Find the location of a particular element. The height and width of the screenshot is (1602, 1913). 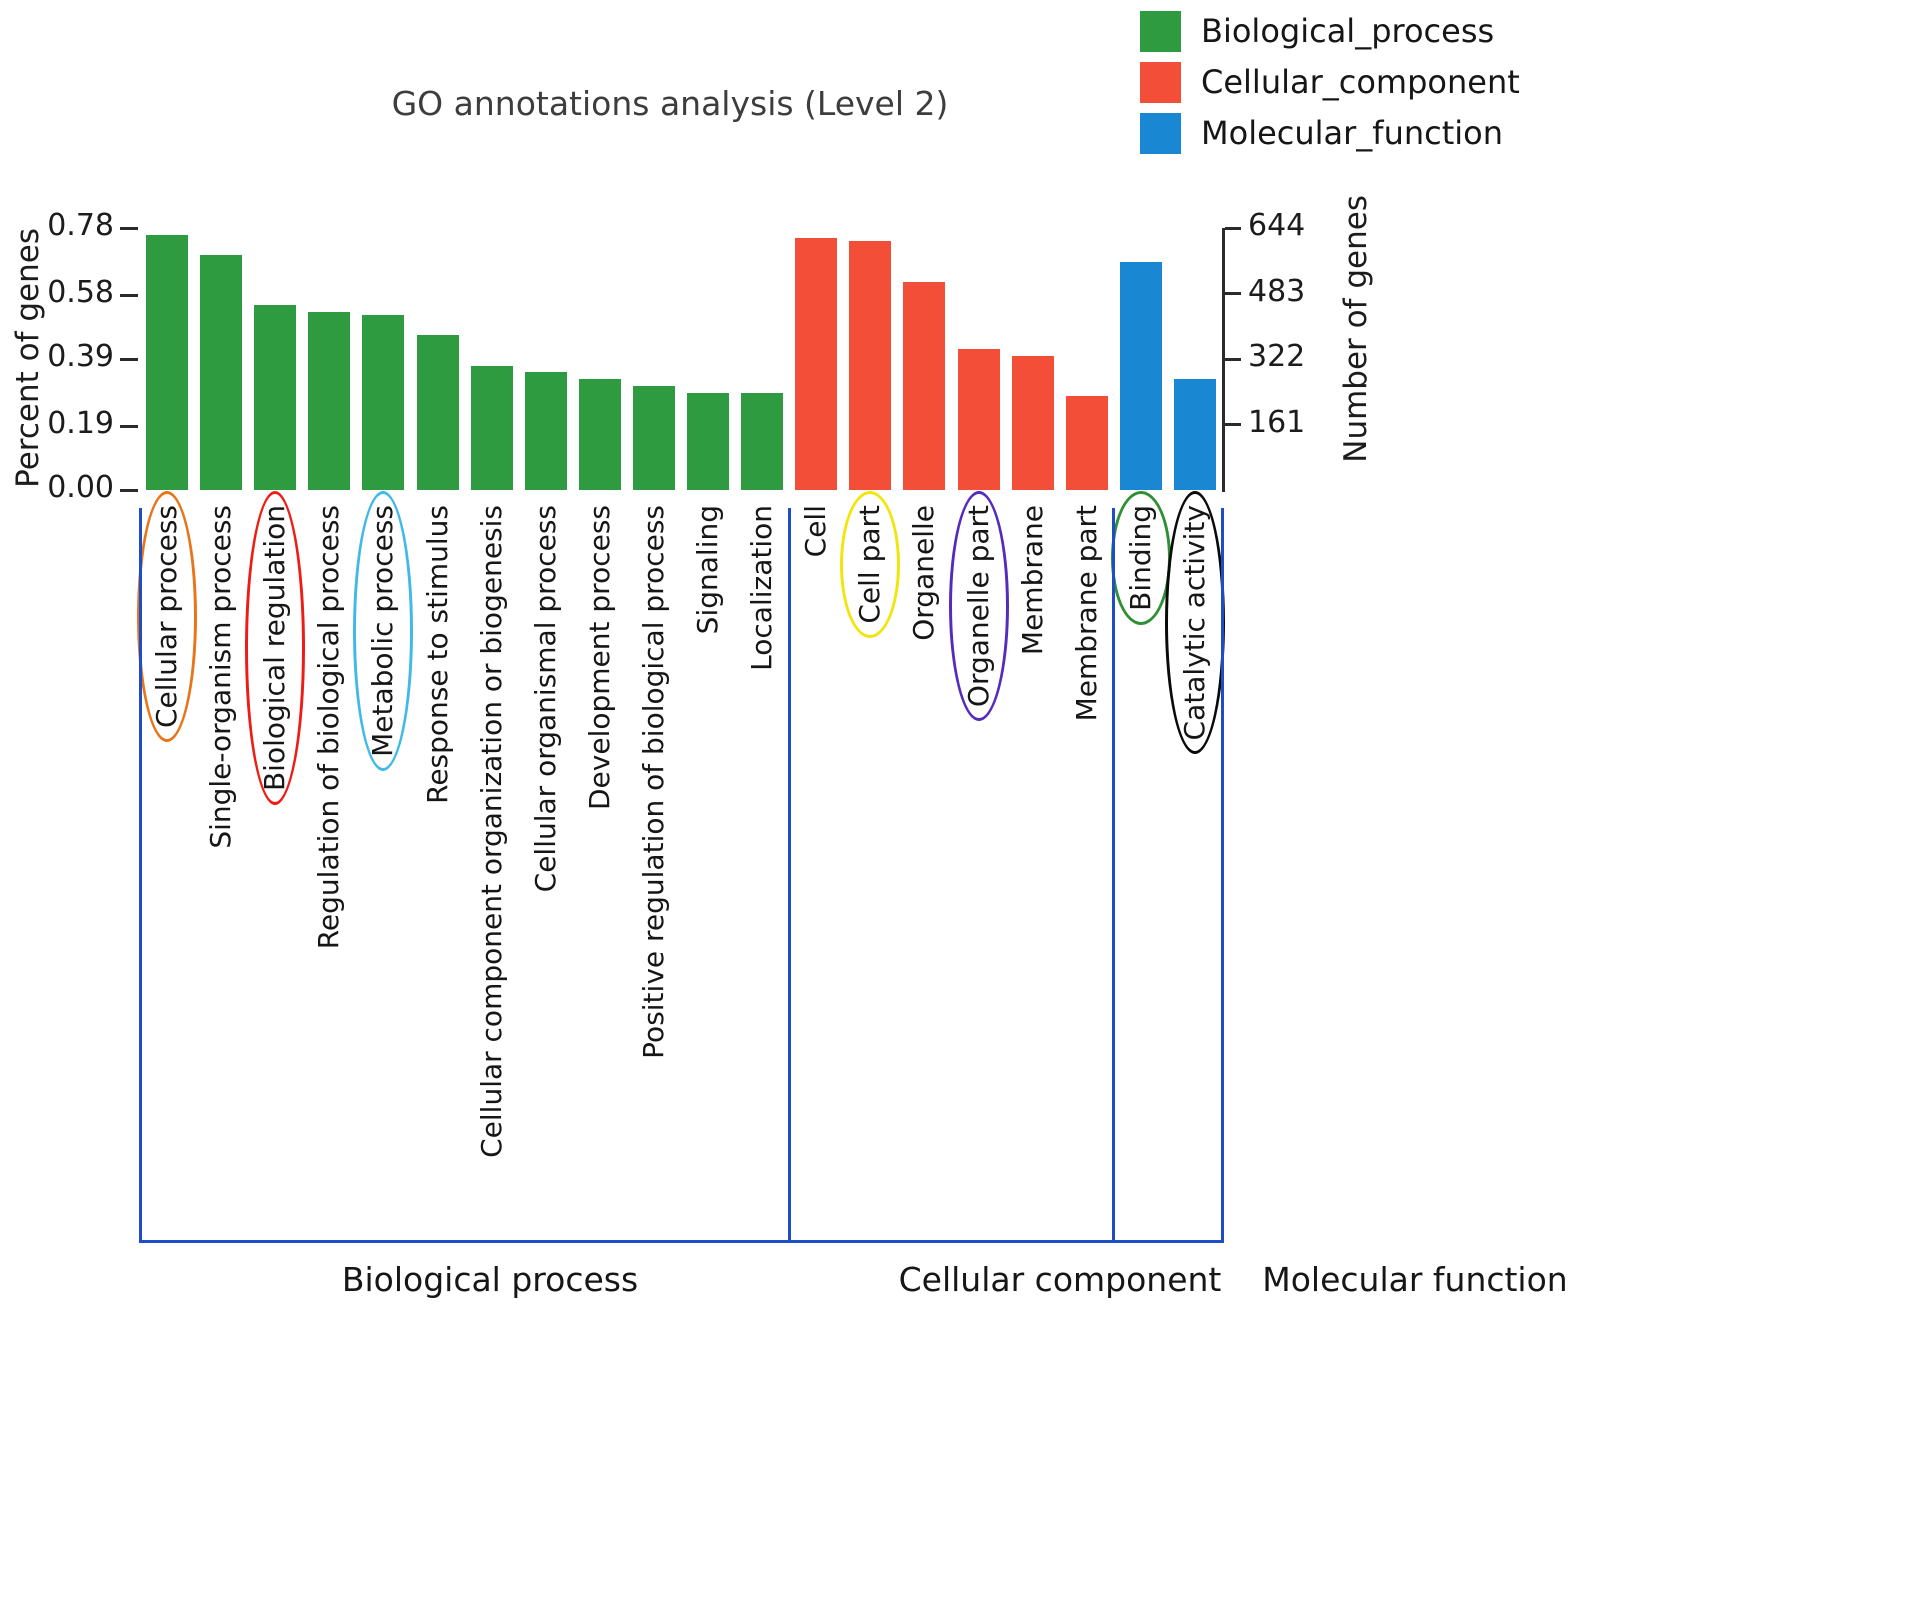

group-label-cellular-component: Cellular component is located at coordinates (1060, 1279).